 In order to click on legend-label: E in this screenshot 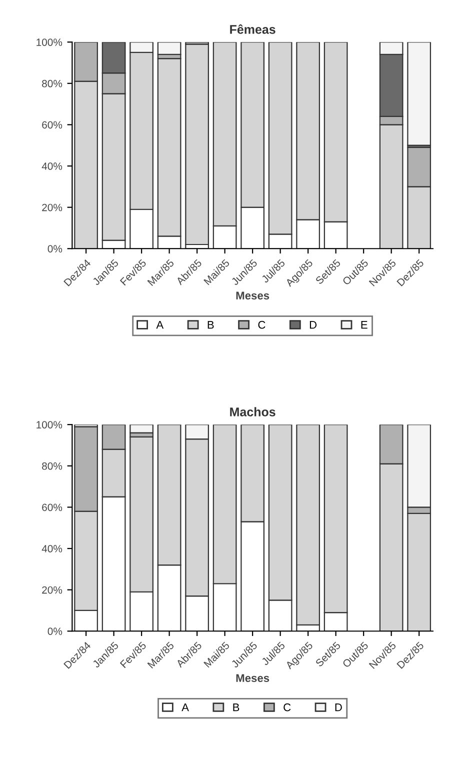, I will do `click(364, 325)`.